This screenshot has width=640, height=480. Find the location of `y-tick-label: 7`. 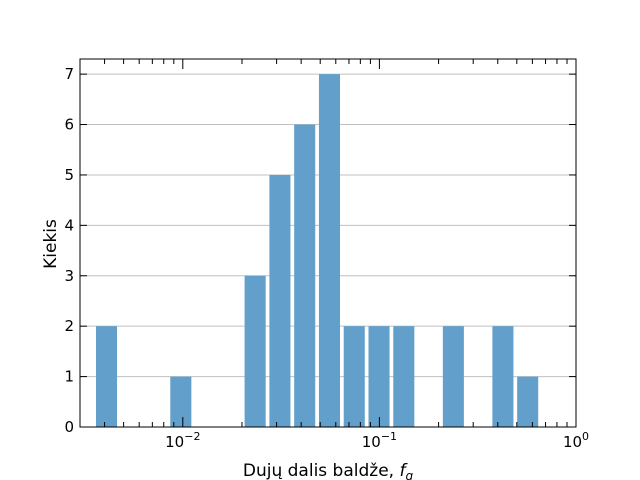

y-tick-label: 7 is located at coordinates (69, 74).